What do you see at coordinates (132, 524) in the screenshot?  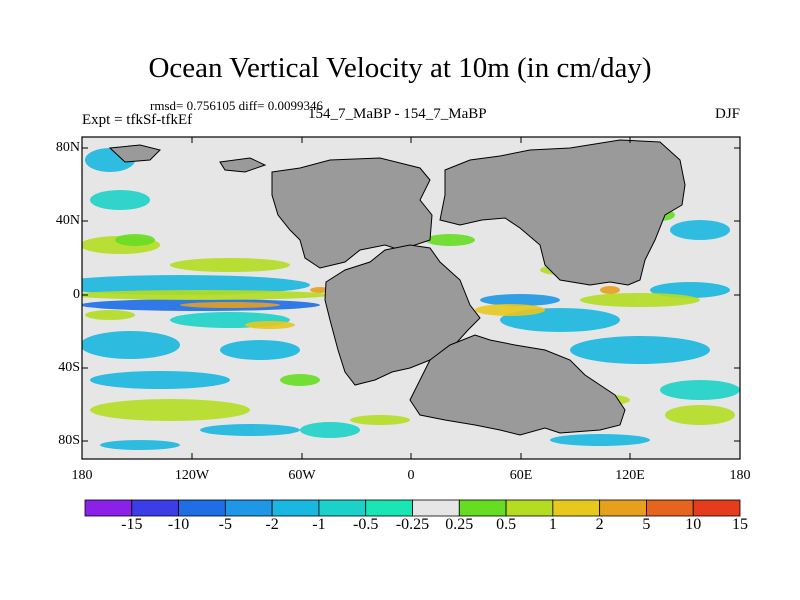 I see `colorbar-label: -15` at bounding box center [132, 524].